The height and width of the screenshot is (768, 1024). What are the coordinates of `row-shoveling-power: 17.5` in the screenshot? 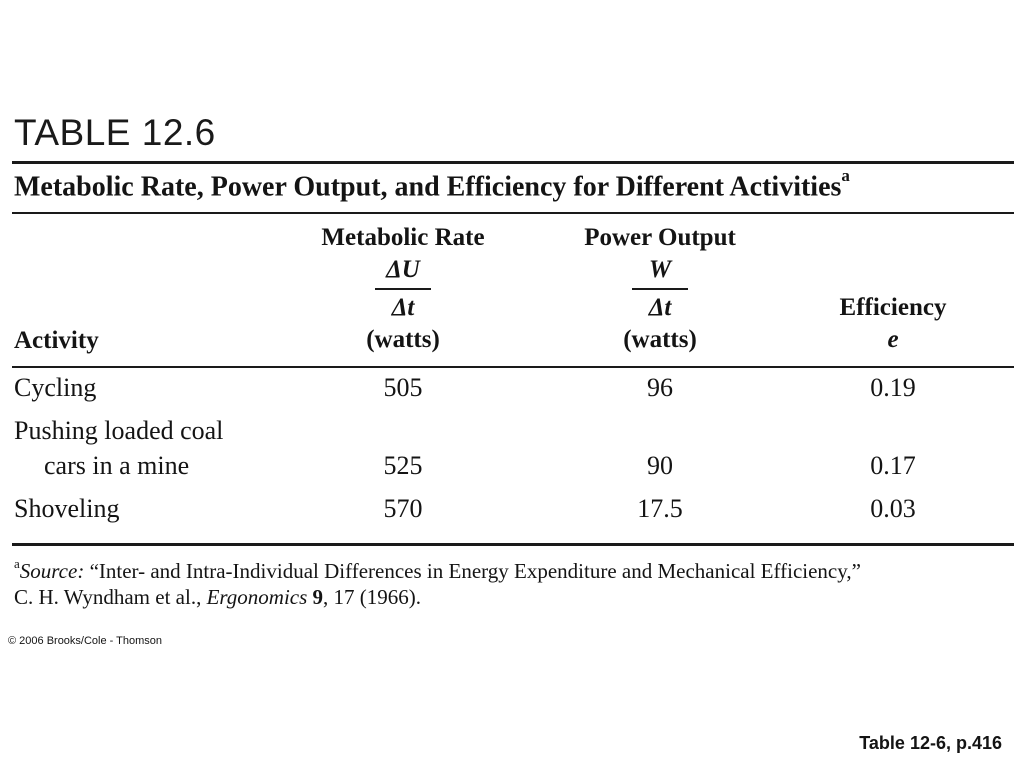 It's located at (660, 508).